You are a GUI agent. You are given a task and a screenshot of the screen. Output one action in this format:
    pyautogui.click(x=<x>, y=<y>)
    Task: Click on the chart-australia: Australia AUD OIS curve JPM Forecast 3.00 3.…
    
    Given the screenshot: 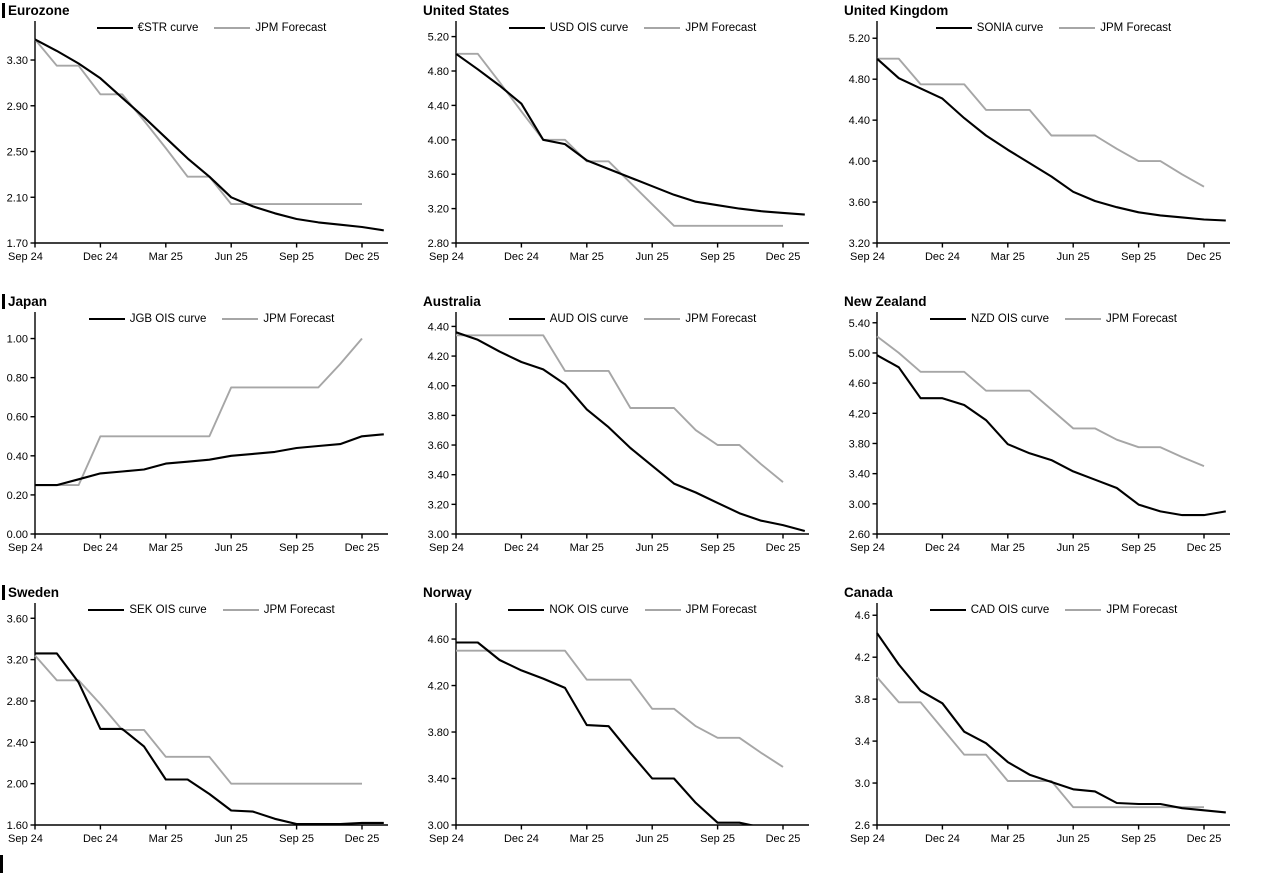 What is the action you would take?
    pyautogui.click(x=631, y=436)
    